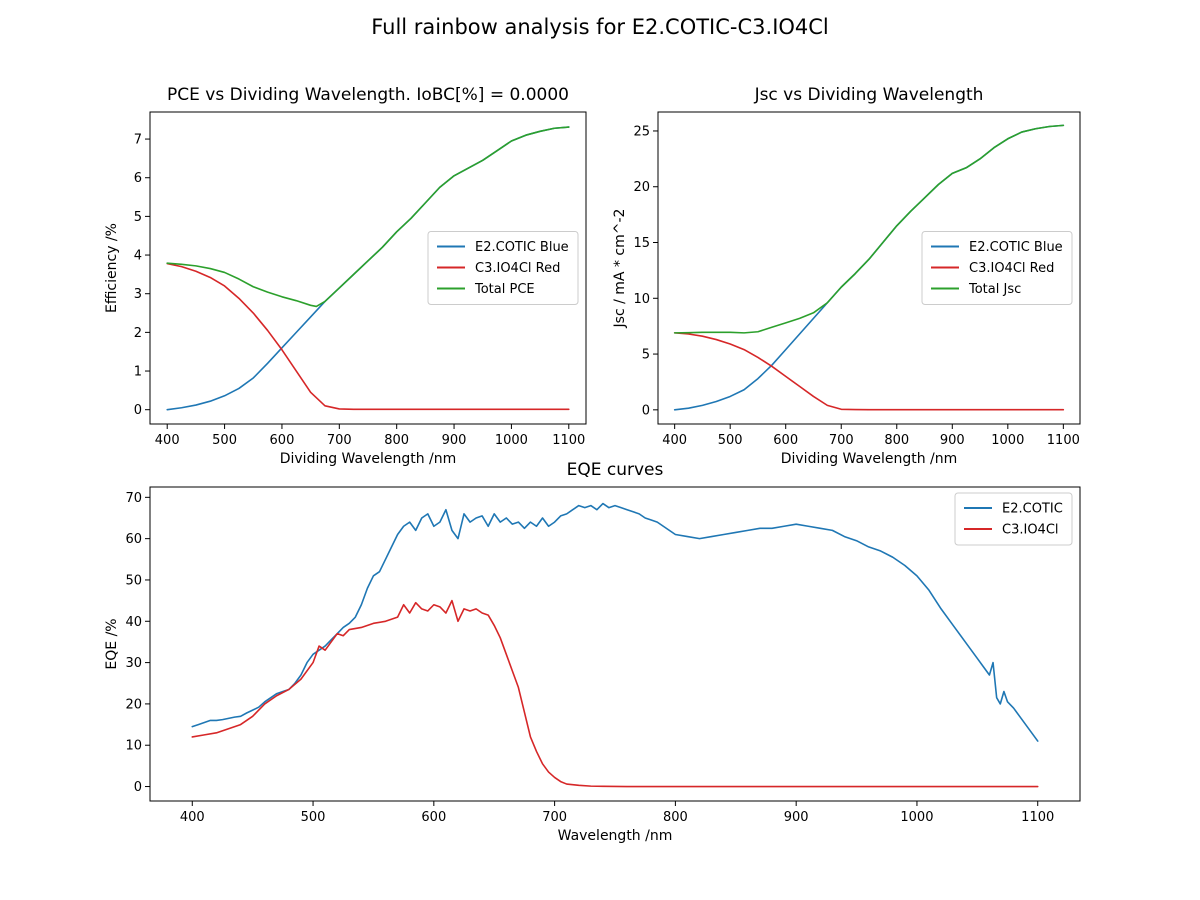 This screenshot has width=1200, height=900. I want to click on jsc-legend, so click(997, 268).